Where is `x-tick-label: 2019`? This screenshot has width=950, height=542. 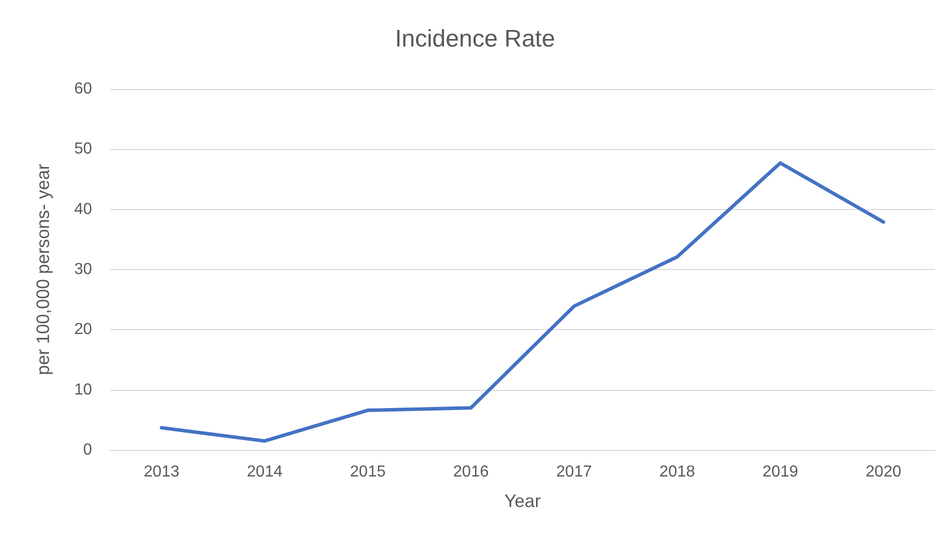 x-tick-label: 2019 is located at coordinates (780, 472).